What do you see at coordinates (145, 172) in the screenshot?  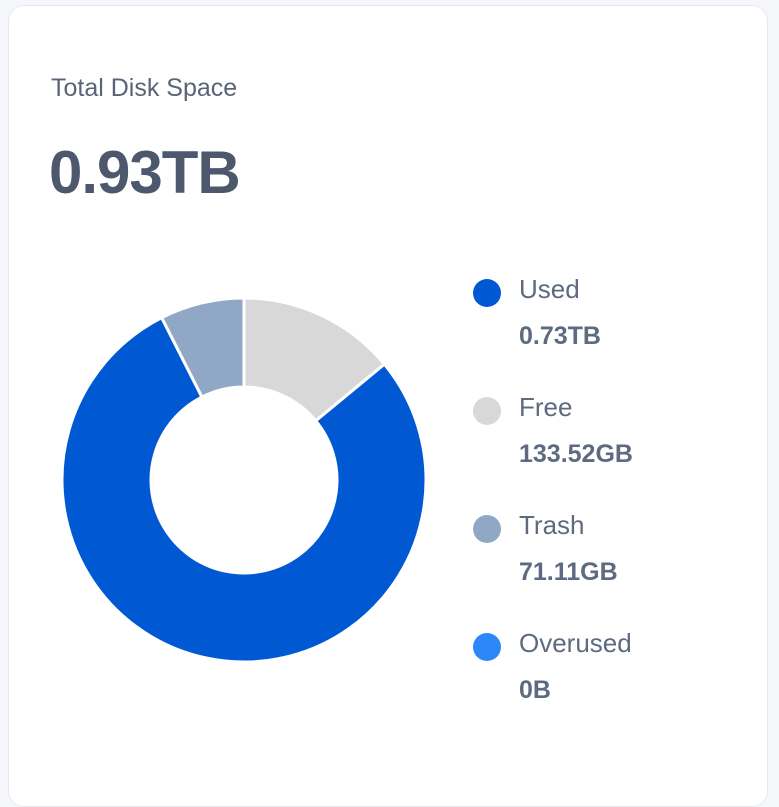 I see `total-disk-space-value: 0.93TB` at bounding box center [145, 172].